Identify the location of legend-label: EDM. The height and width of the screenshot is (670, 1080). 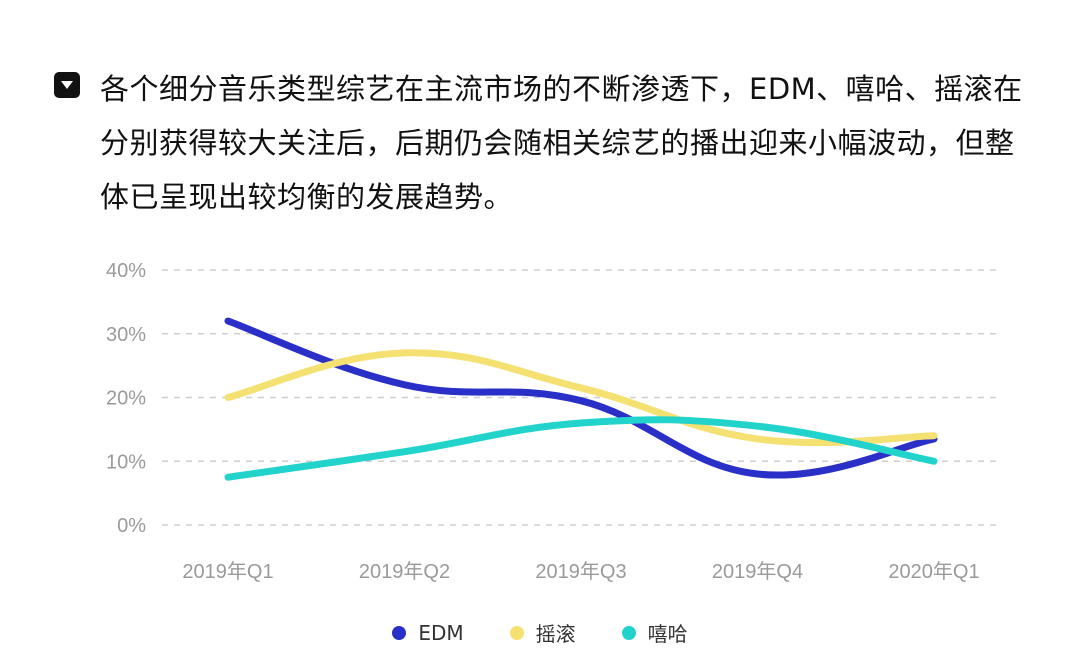
(441, 632).